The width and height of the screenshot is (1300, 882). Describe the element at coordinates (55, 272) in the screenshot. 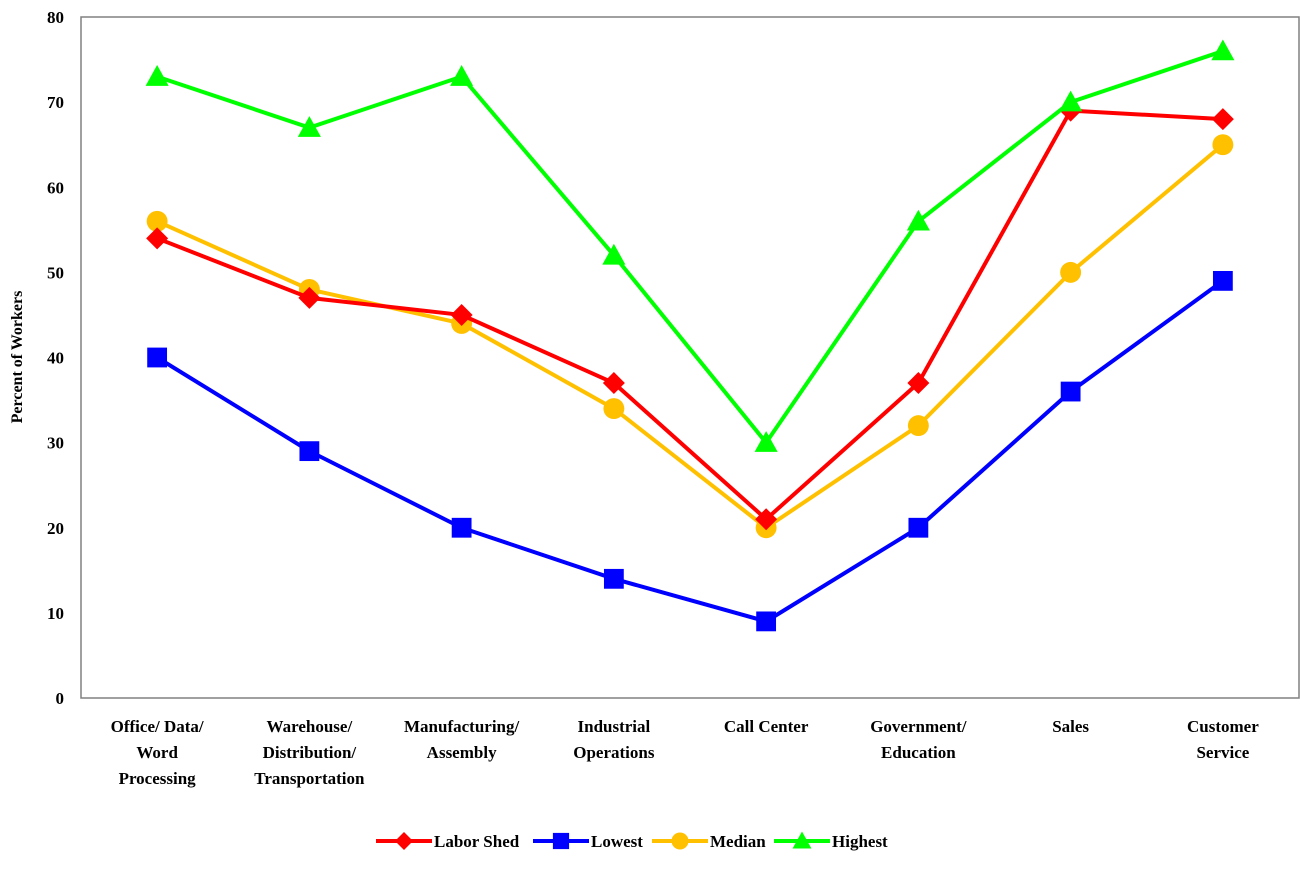

I see `y-tick-label: 50` at that location.